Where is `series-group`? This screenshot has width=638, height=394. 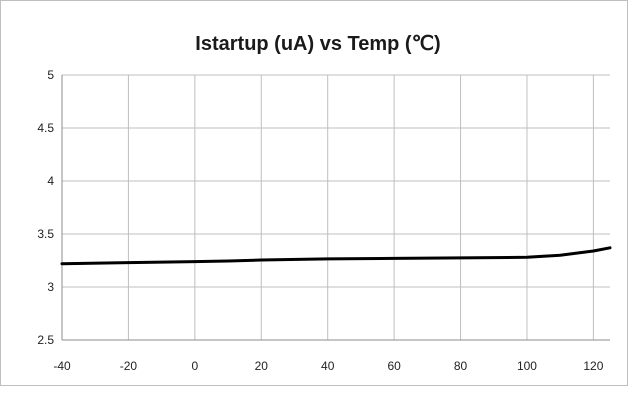
series-group is located at coordinates (336, 256).